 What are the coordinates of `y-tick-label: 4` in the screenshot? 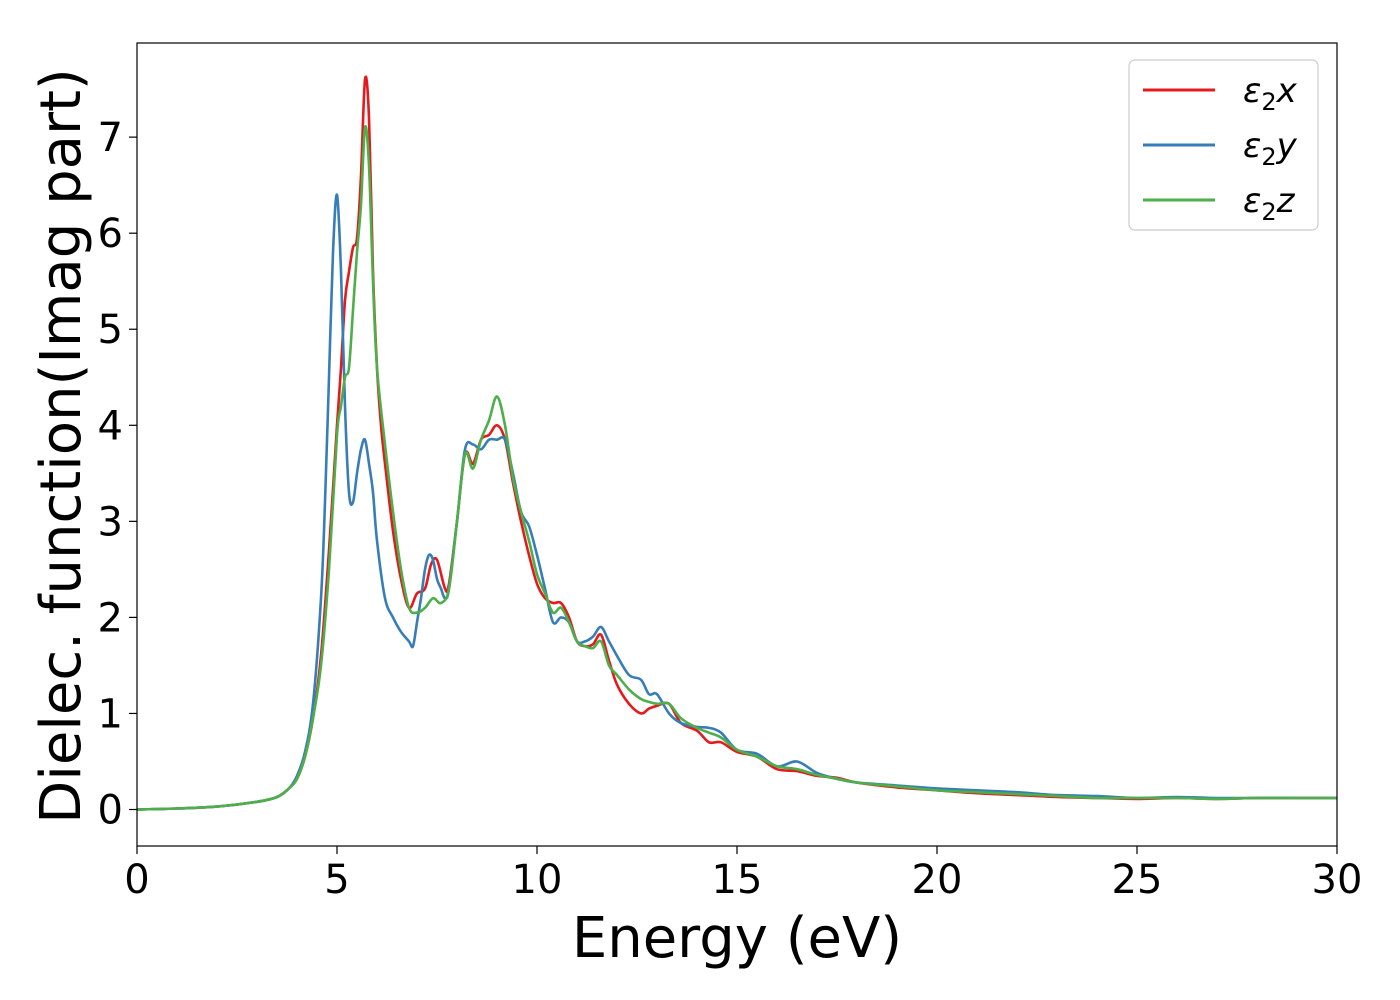 It's located at (110, 426).